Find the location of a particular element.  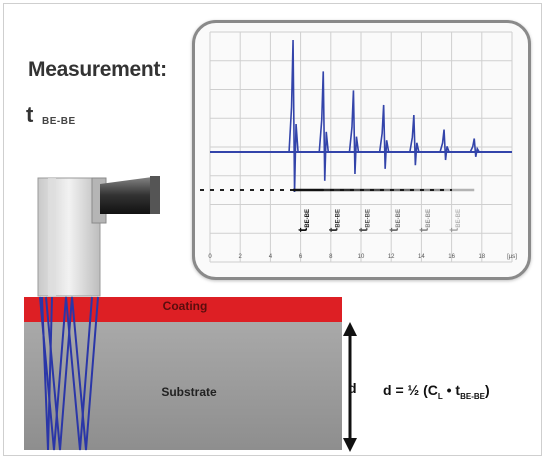

coating-layer is located at coordinates (183, 309).